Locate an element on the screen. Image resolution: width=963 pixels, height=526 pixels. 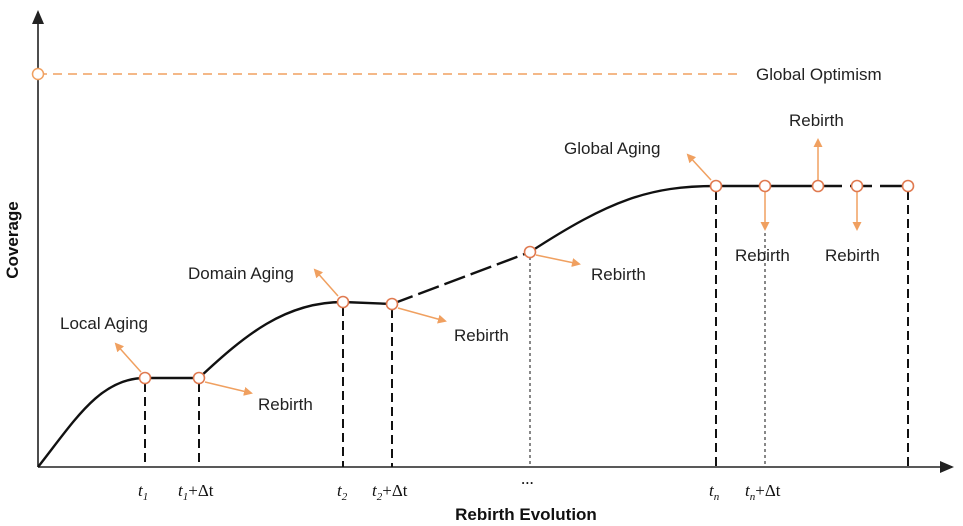
arrow-global-aging is located at coordinates (699, 167).